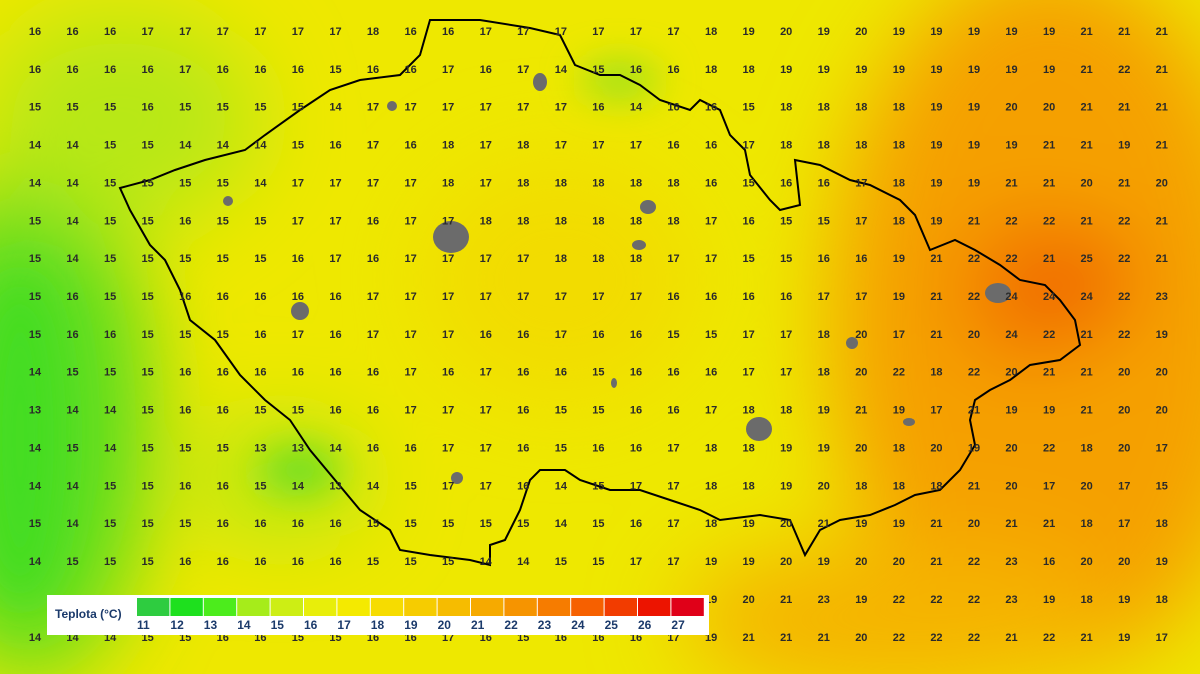 Image resolution: width=1200 pixels, height=674 pixels. What do you see at coordinates (511, 625) in the screenshot?
I see `legend-label: 22` at bounding box center [511, 625].